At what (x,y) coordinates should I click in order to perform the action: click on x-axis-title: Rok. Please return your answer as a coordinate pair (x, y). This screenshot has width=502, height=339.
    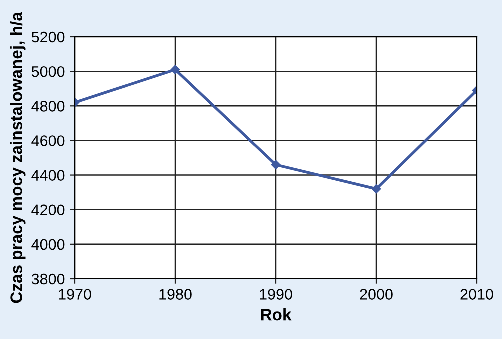
    Looking at the image, I should click on (276, 314).